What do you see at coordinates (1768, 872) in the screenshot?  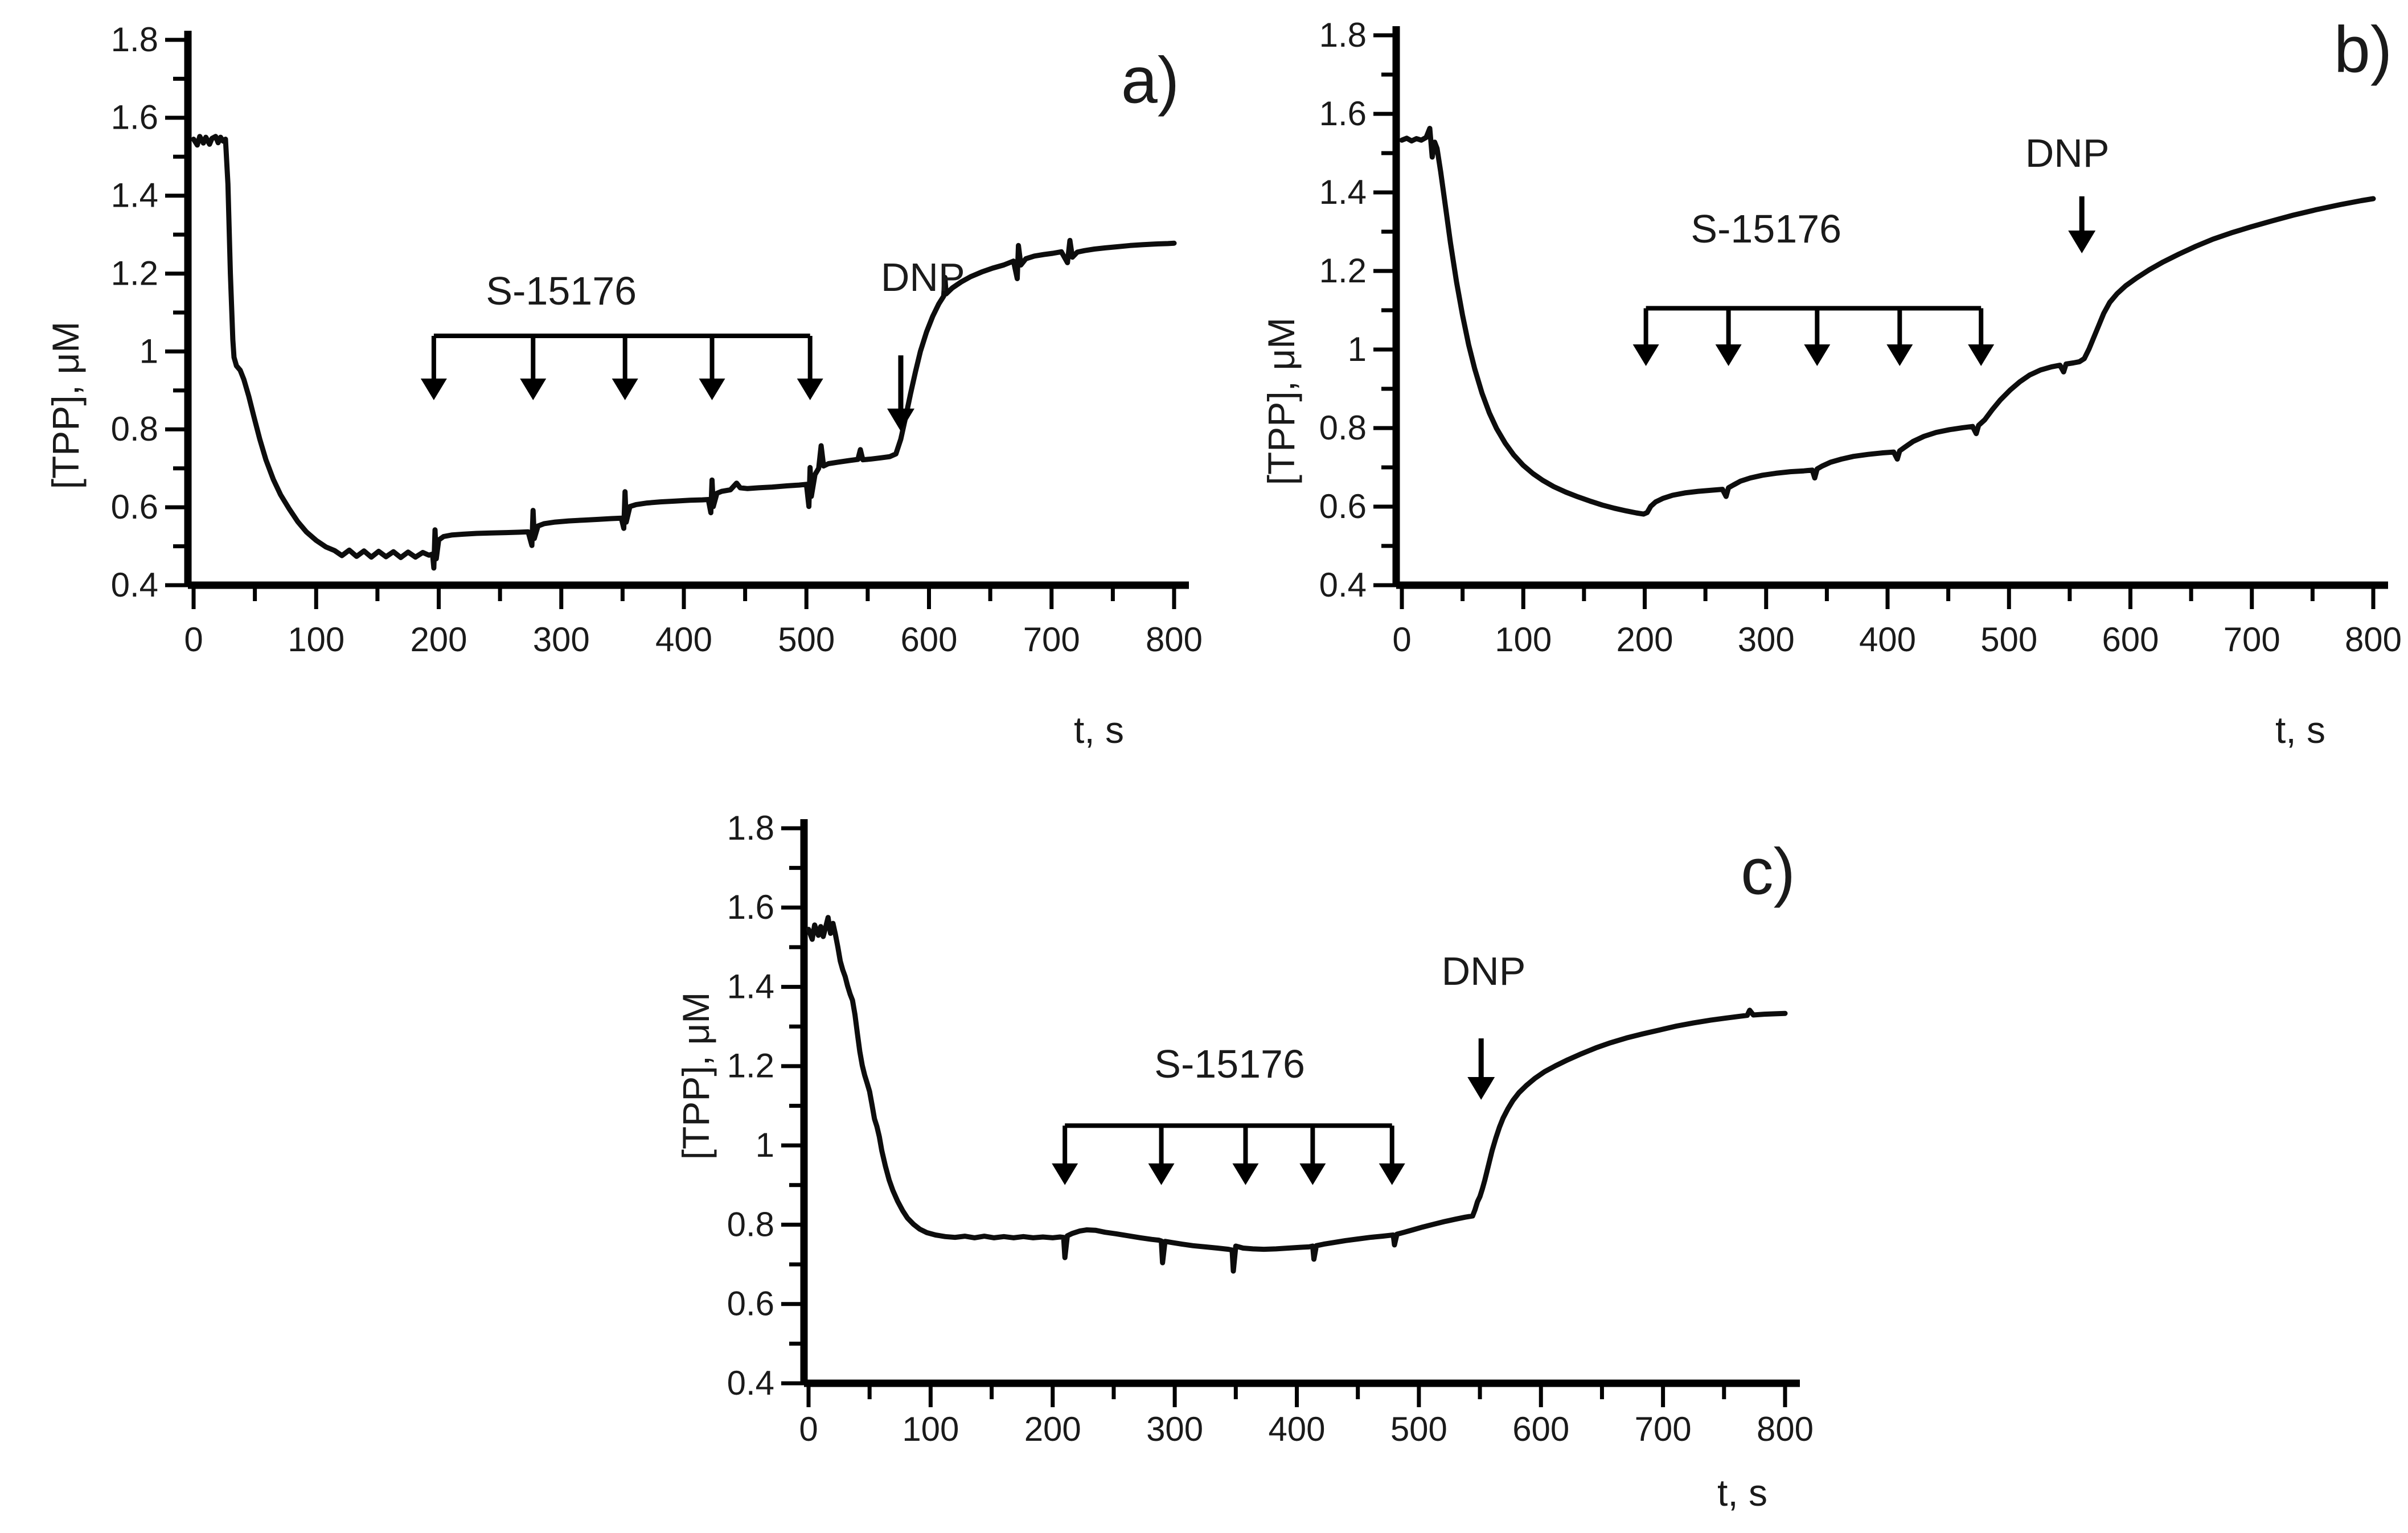 I see `panel-letter: c)` at bounding box center [1768, 872].